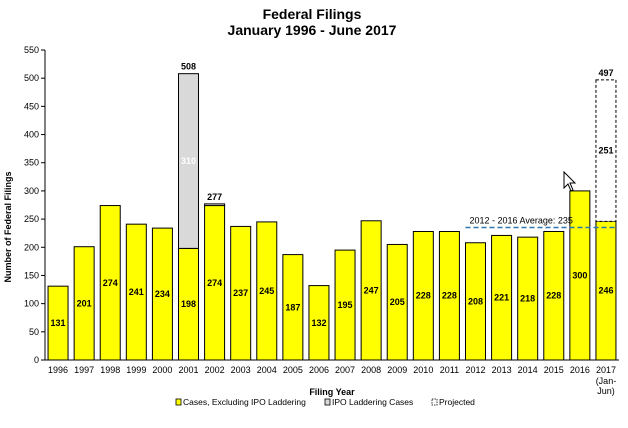  Describe the element at coordinates (31, 191) in the screenshot. I see `y-tick-label: 300` at that location.